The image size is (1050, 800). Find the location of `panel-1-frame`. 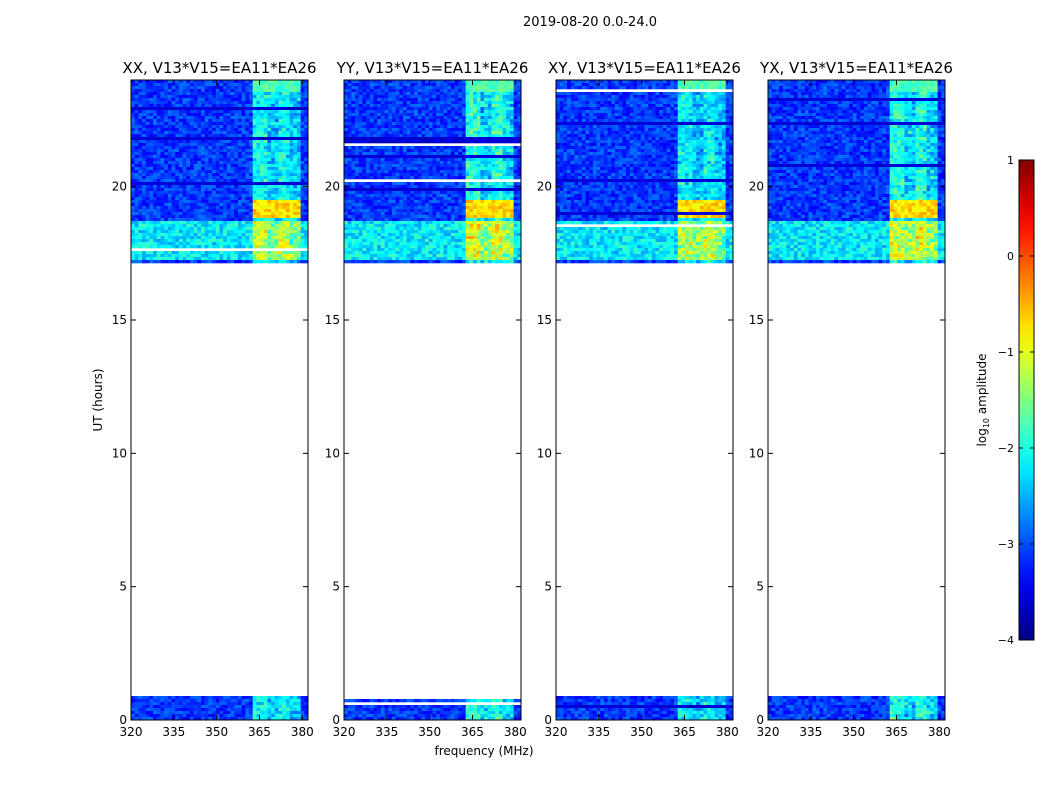

panel-1-frame is located at coordinates (432, 400).